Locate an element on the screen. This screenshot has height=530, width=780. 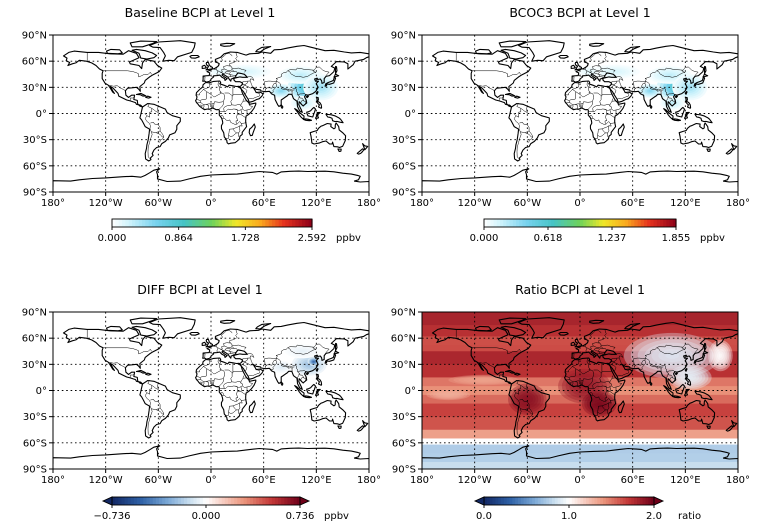
ratio-band is located at coordinates (580, 399).